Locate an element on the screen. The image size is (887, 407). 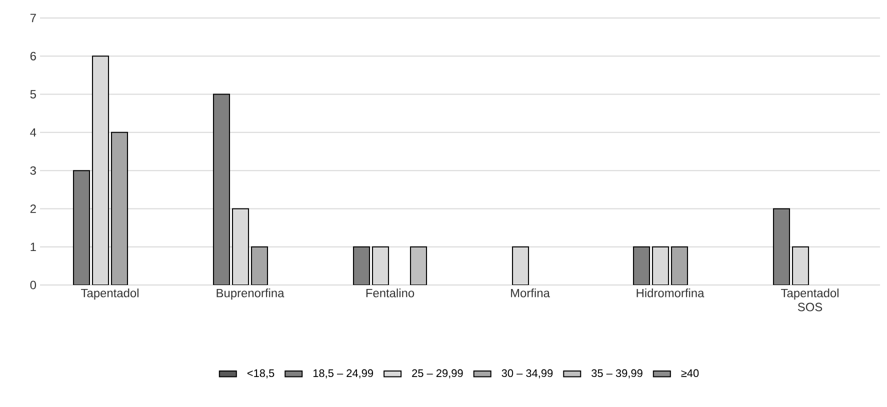
y-tick-label: 2 is located at coordinates (33, 208).